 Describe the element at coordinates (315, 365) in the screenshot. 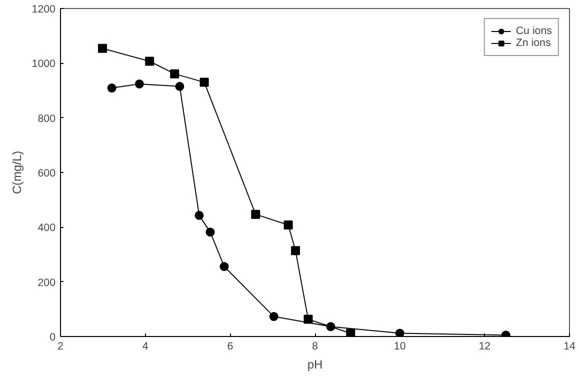

I see `x-axis-title: pH` at that location.